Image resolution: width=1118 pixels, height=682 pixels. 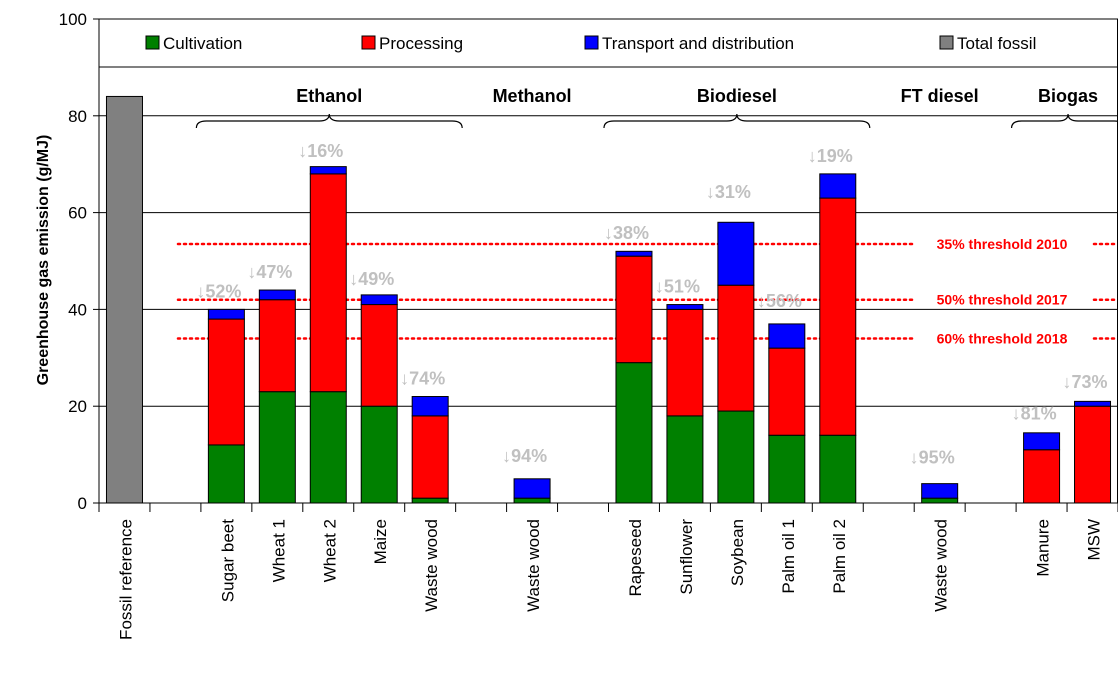 What do you see at coordinates (422, 378) in the screenshot?
I see `reduction-label: ↓74%` at bounding box center [422, 378].